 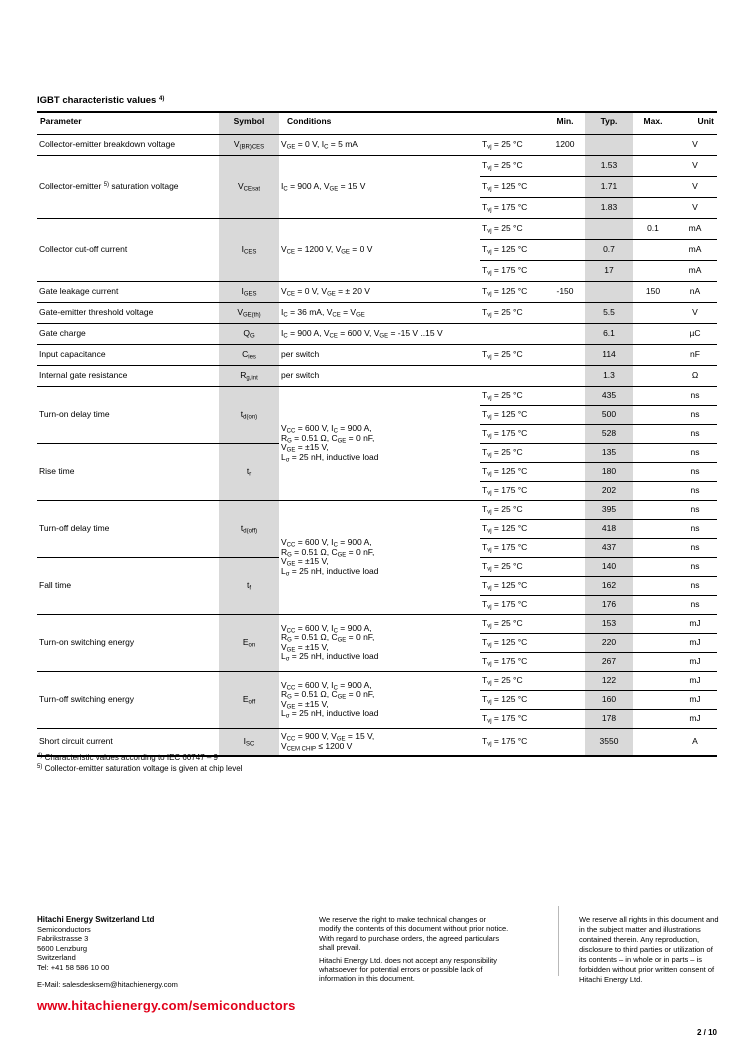 What do you see at coordinates (379, 186) in the screenshot?
I see `conditions-cell: IC = 900 A, VGE = 15 V` at bounding box center [379, 186].